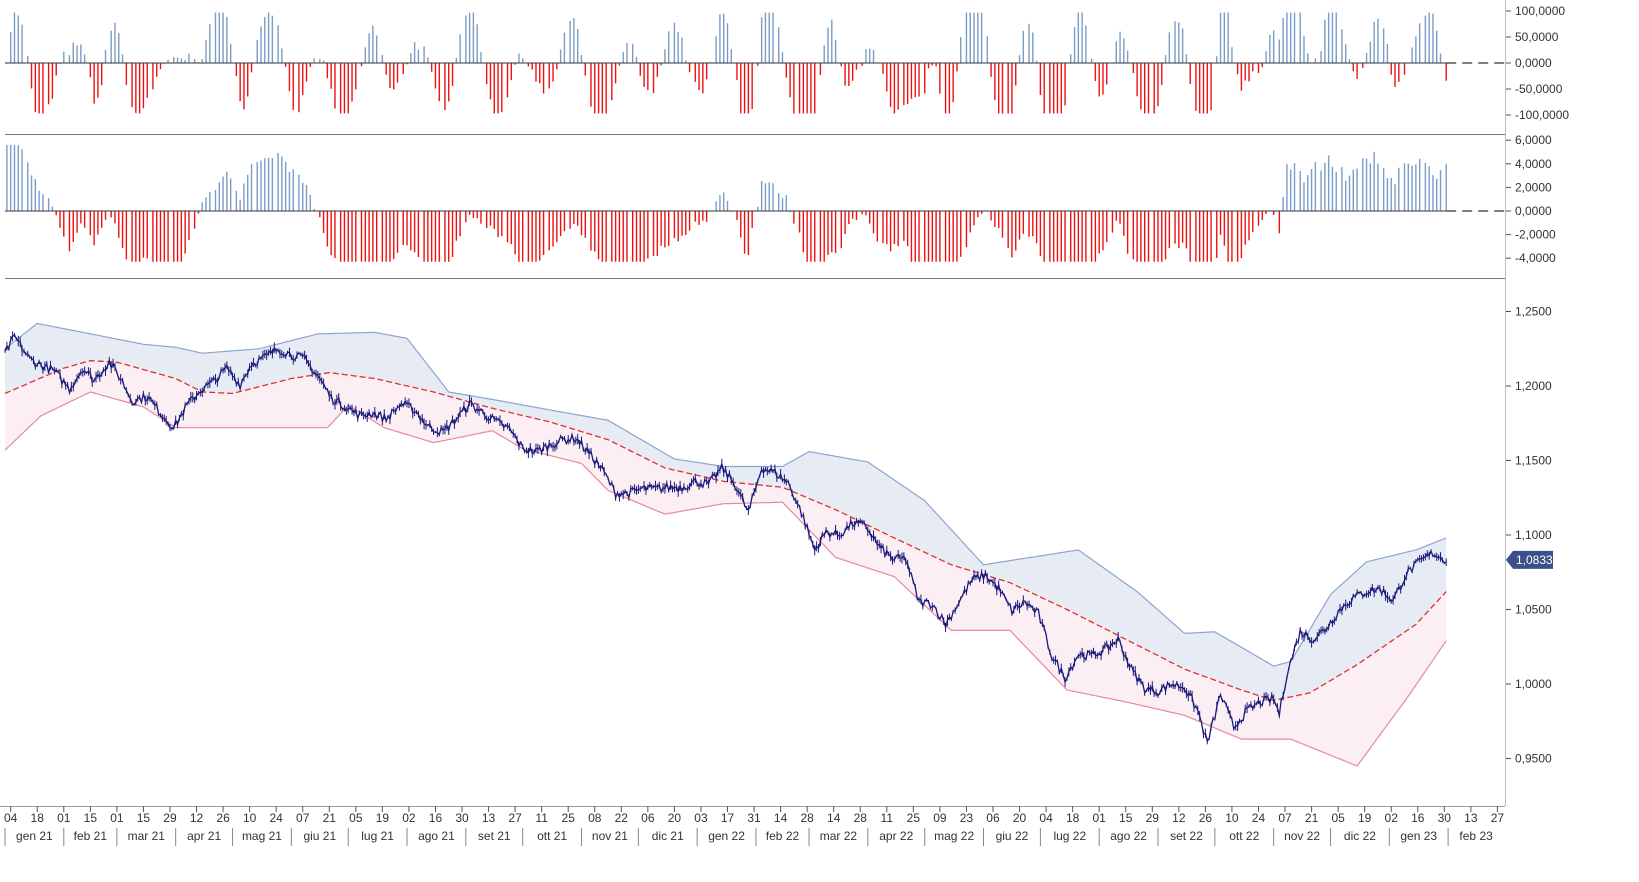 The height and width of the screenshot is (882, 1639). What do you see at coordinates (1471, 818) in the screenshot?
I see `x-tick-label: 13` at bounding box center [1471, 818].